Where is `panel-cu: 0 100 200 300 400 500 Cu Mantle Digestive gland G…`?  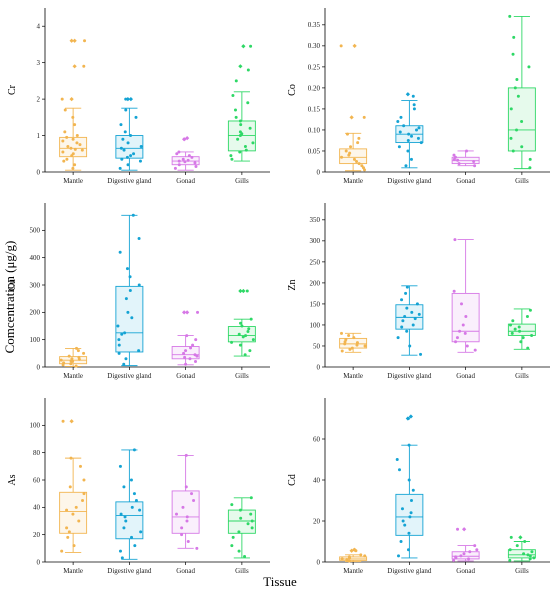
panel-cu: 0 100 200 300 400 500 Cu Mantle Digestive gland G… is located at coordinates (138, 291).